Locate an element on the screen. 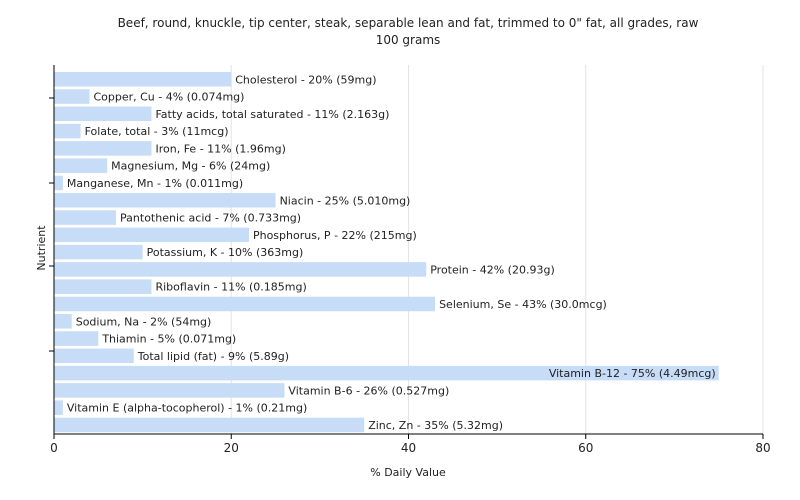  x-axis-label: % Daily Value is located at coordinates (408, 472).